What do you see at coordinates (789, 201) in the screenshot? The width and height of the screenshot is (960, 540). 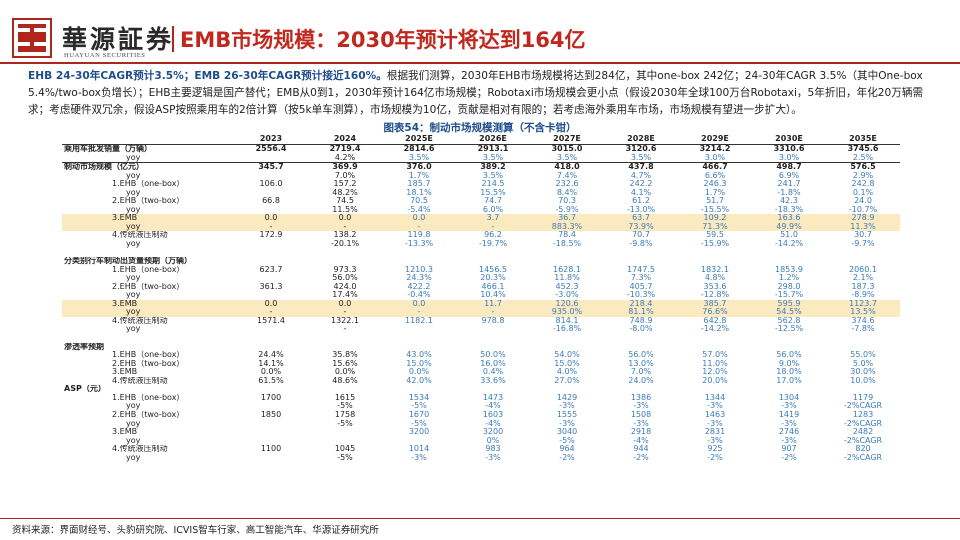 I see `table-cell: 42.3` at bounding box center [789, 201].